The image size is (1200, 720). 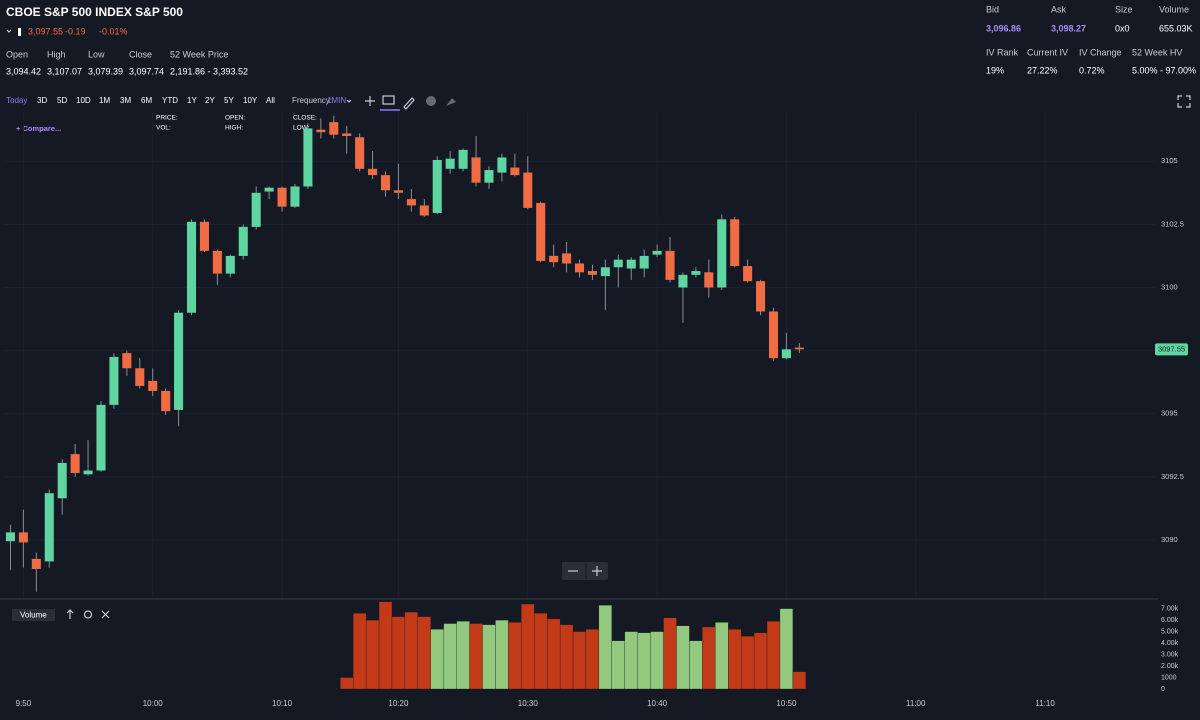 What do you see at coordinates (62, 100) in the screenshot?
I see `range-button: 5D` at bounding box center [62, 100].